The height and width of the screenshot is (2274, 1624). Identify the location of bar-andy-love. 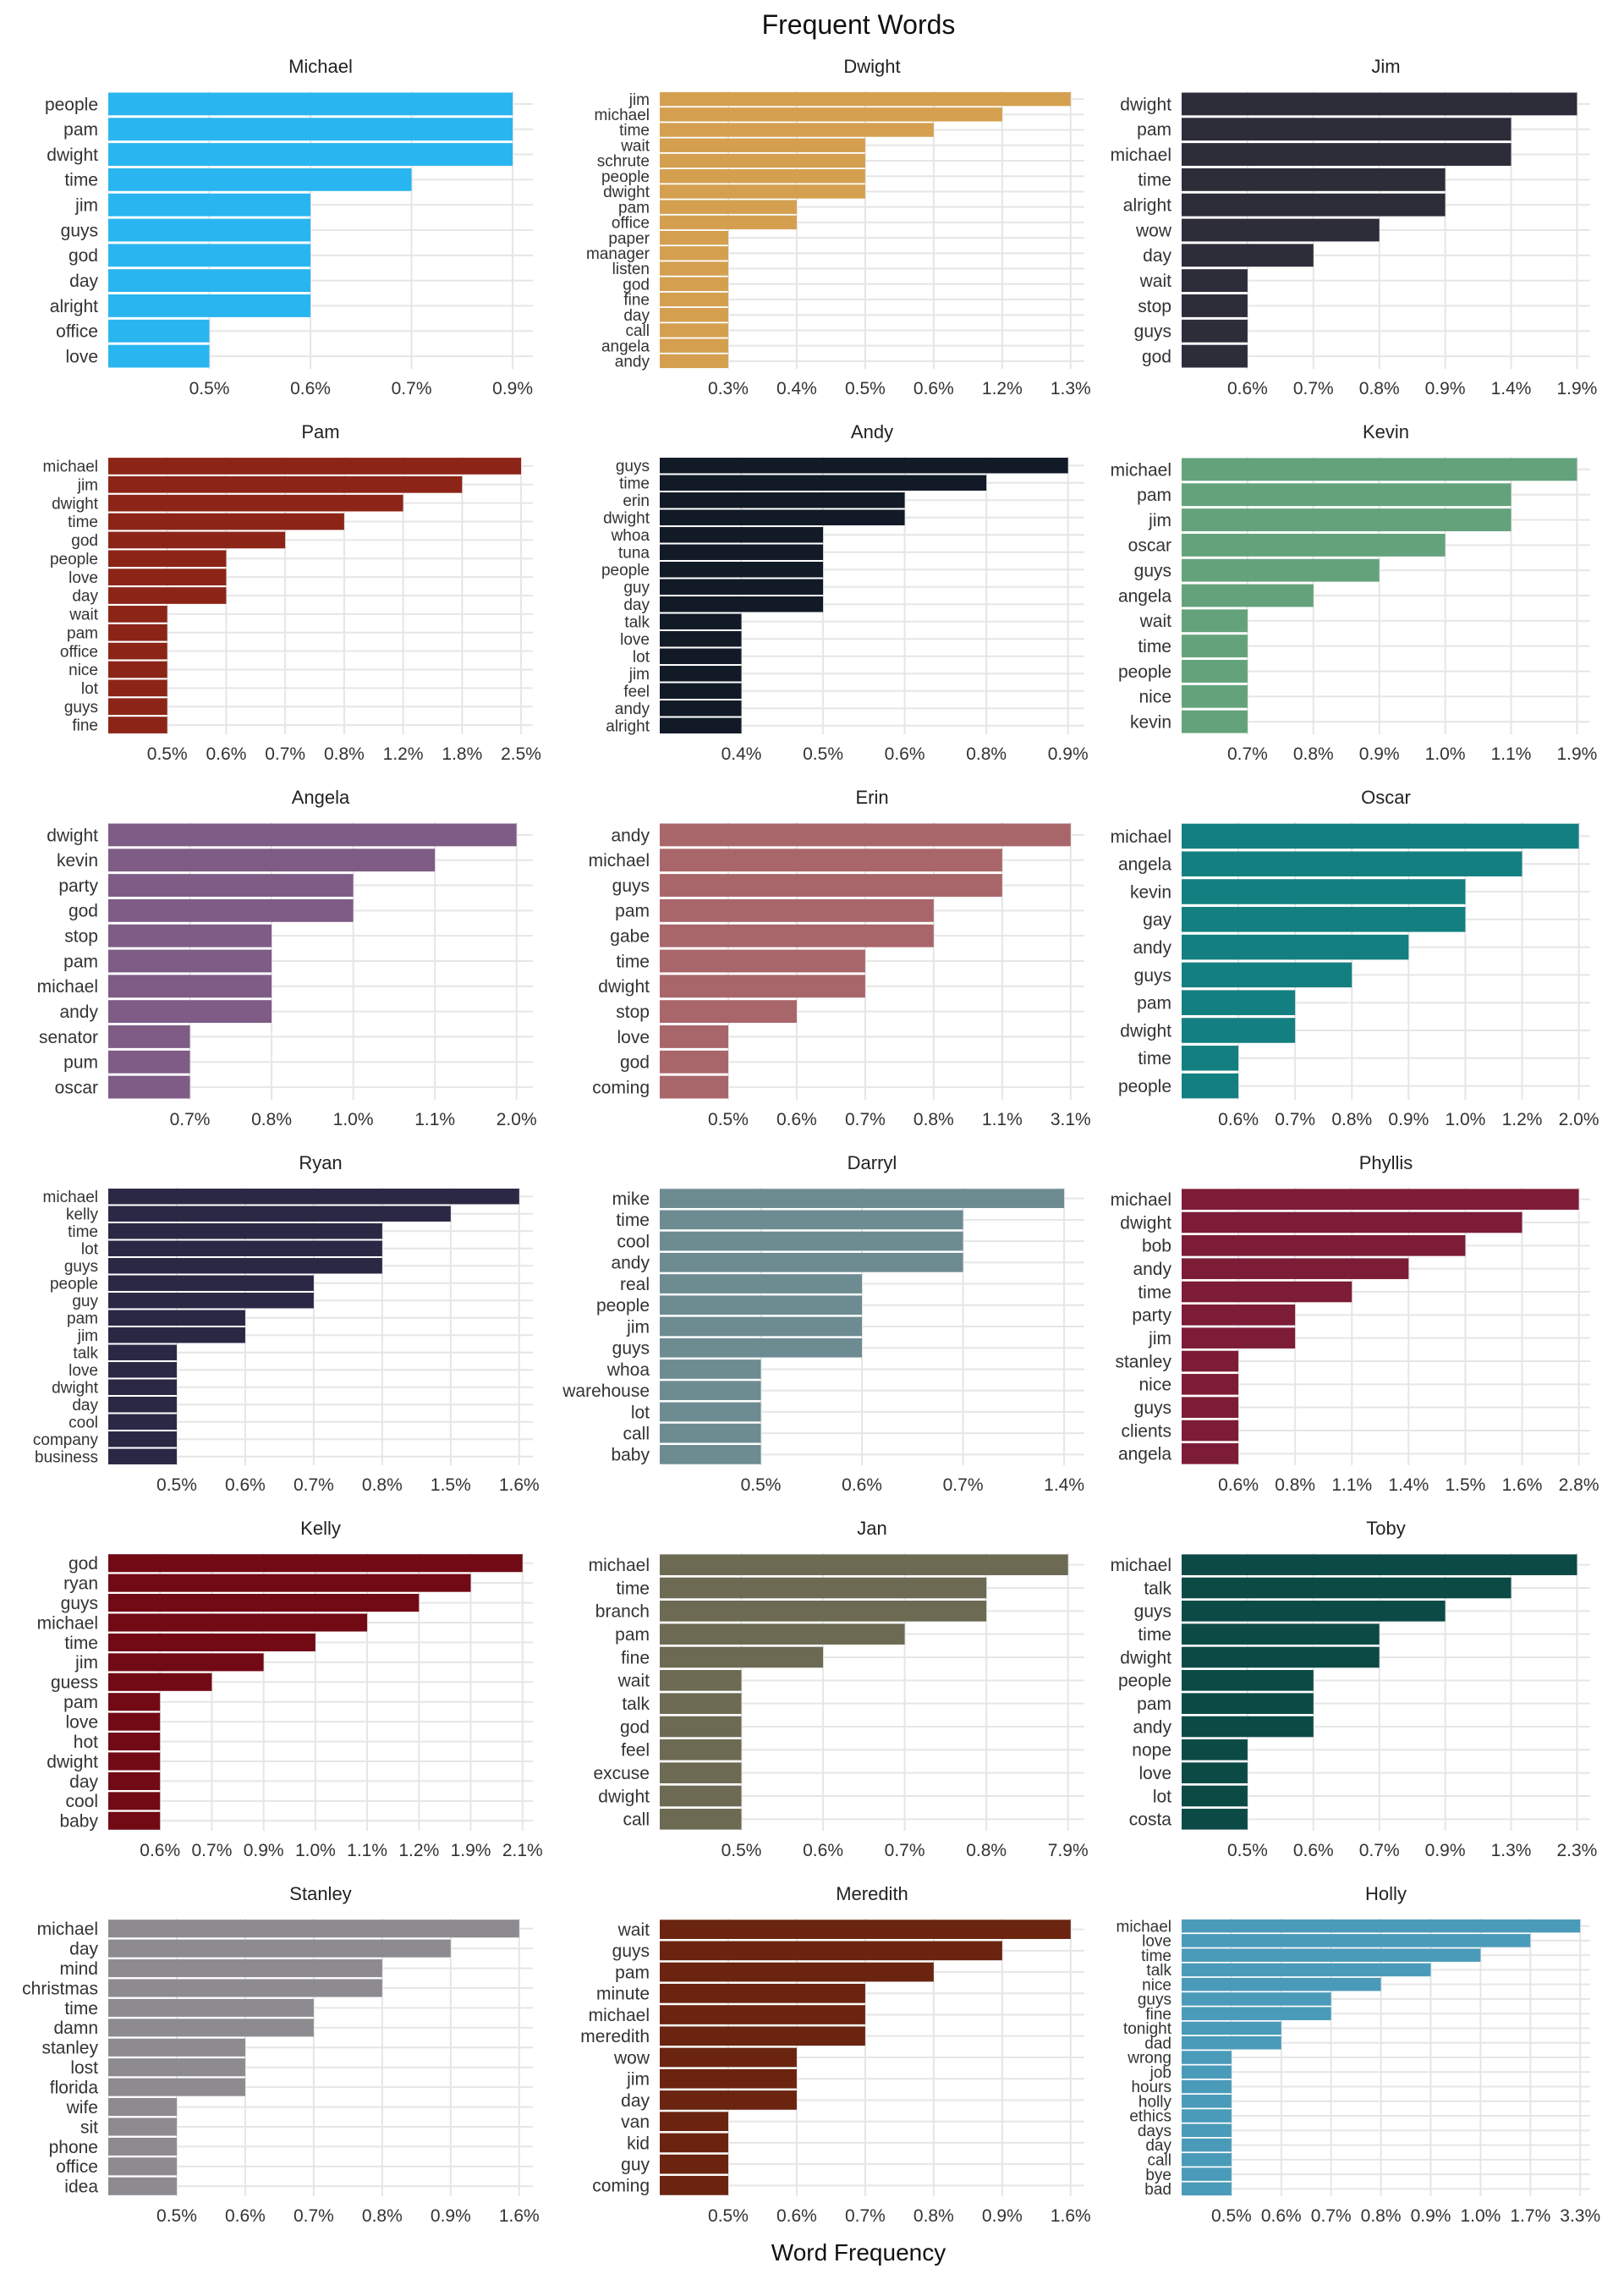
(701, 639).